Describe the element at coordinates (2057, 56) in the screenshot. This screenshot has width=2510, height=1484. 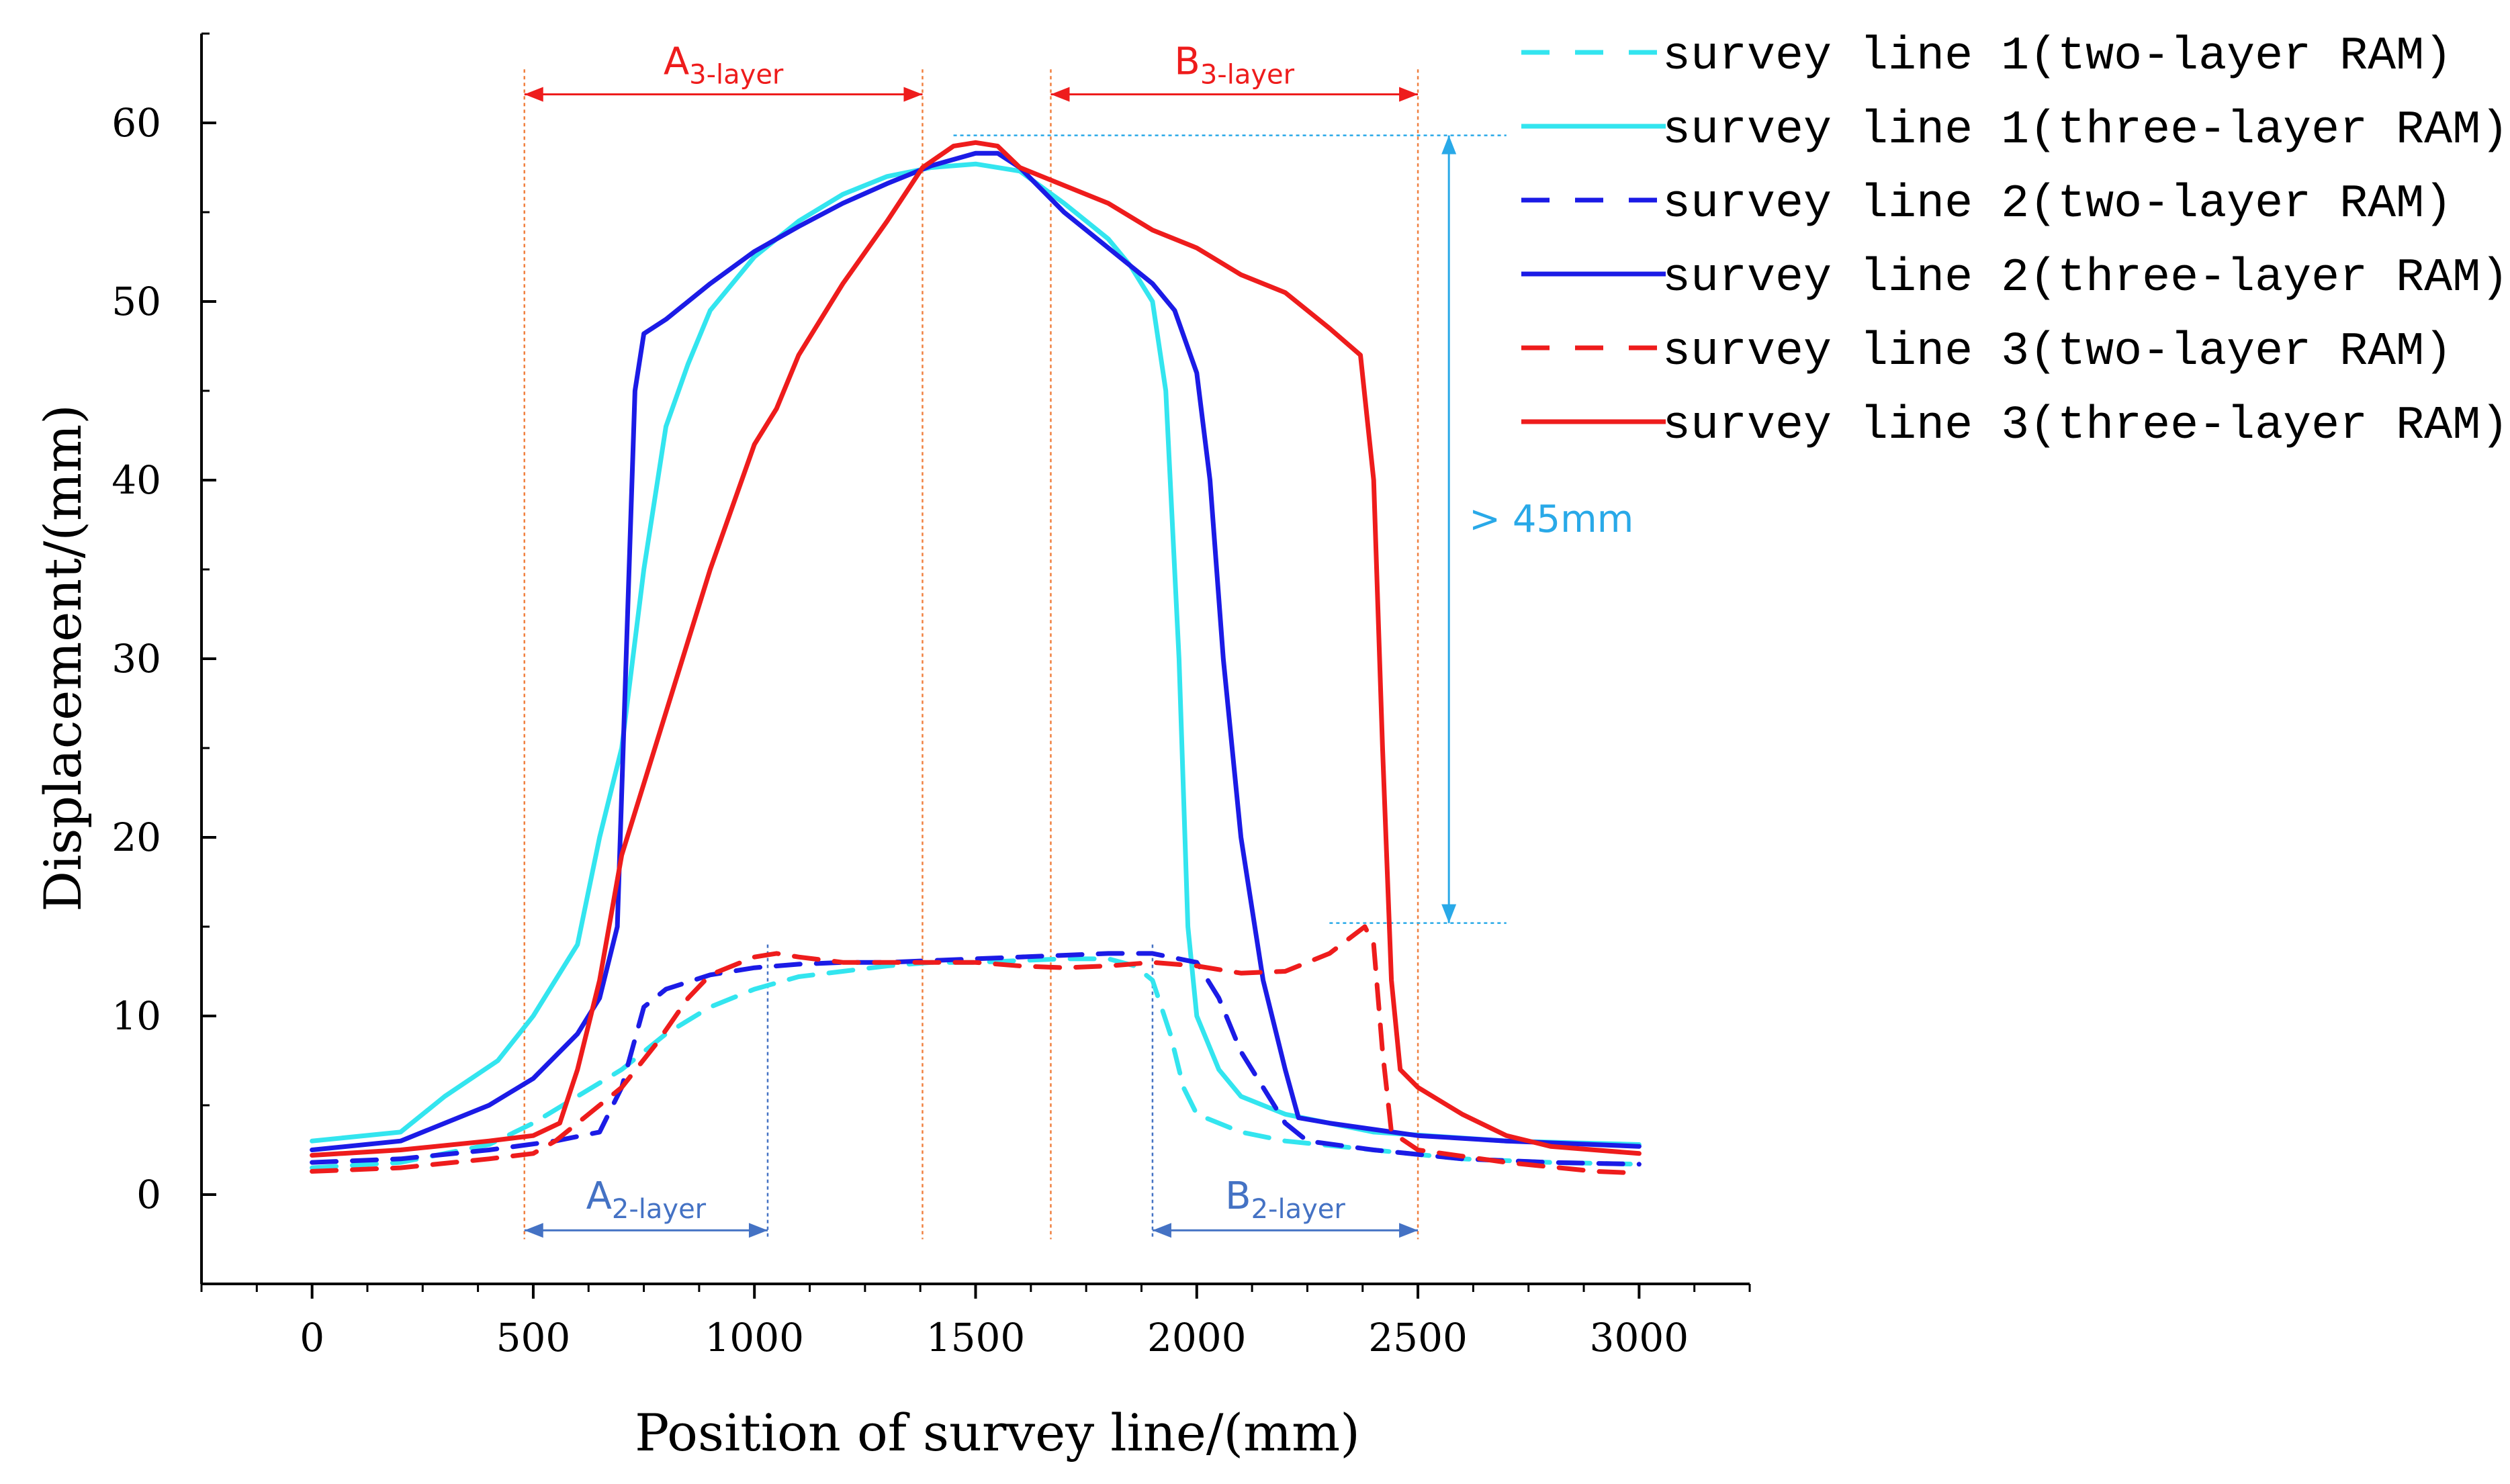
I see `legend-label-1: survey line 1(two-layer RAM)` at that location.